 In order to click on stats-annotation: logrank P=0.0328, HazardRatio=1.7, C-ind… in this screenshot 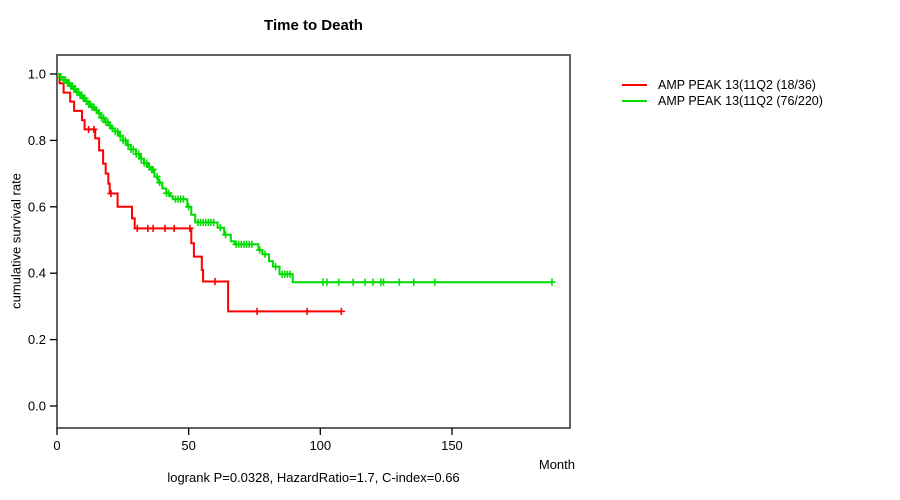, I will do `click(313, 477)`.